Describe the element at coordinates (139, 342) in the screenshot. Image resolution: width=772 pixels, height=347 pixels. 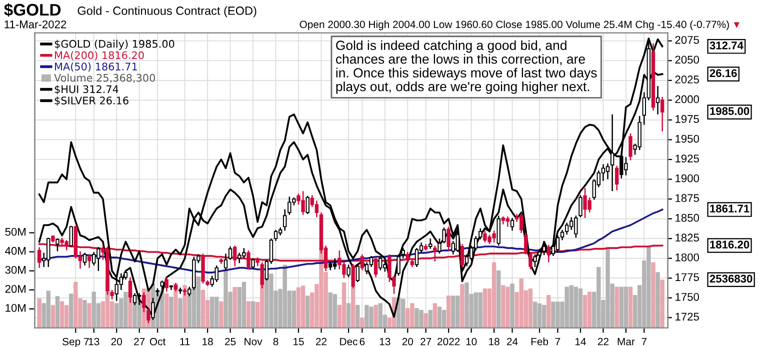
I see `x-tick-label: 27` at that location.